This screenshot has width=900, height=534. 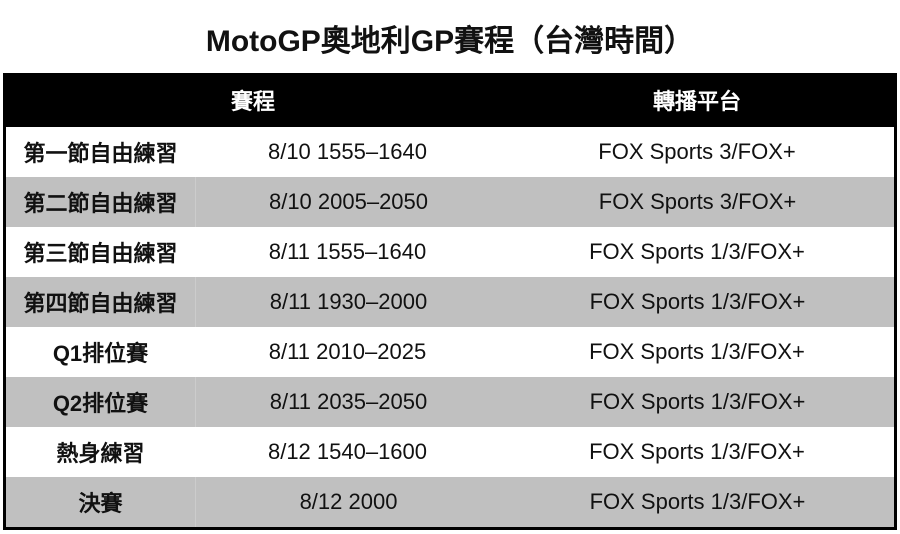 What do you see at coordinates (450, 100) in the screenshot?
I see `table-header: 賽程 轉播平台` at bounding box center [450, 100].